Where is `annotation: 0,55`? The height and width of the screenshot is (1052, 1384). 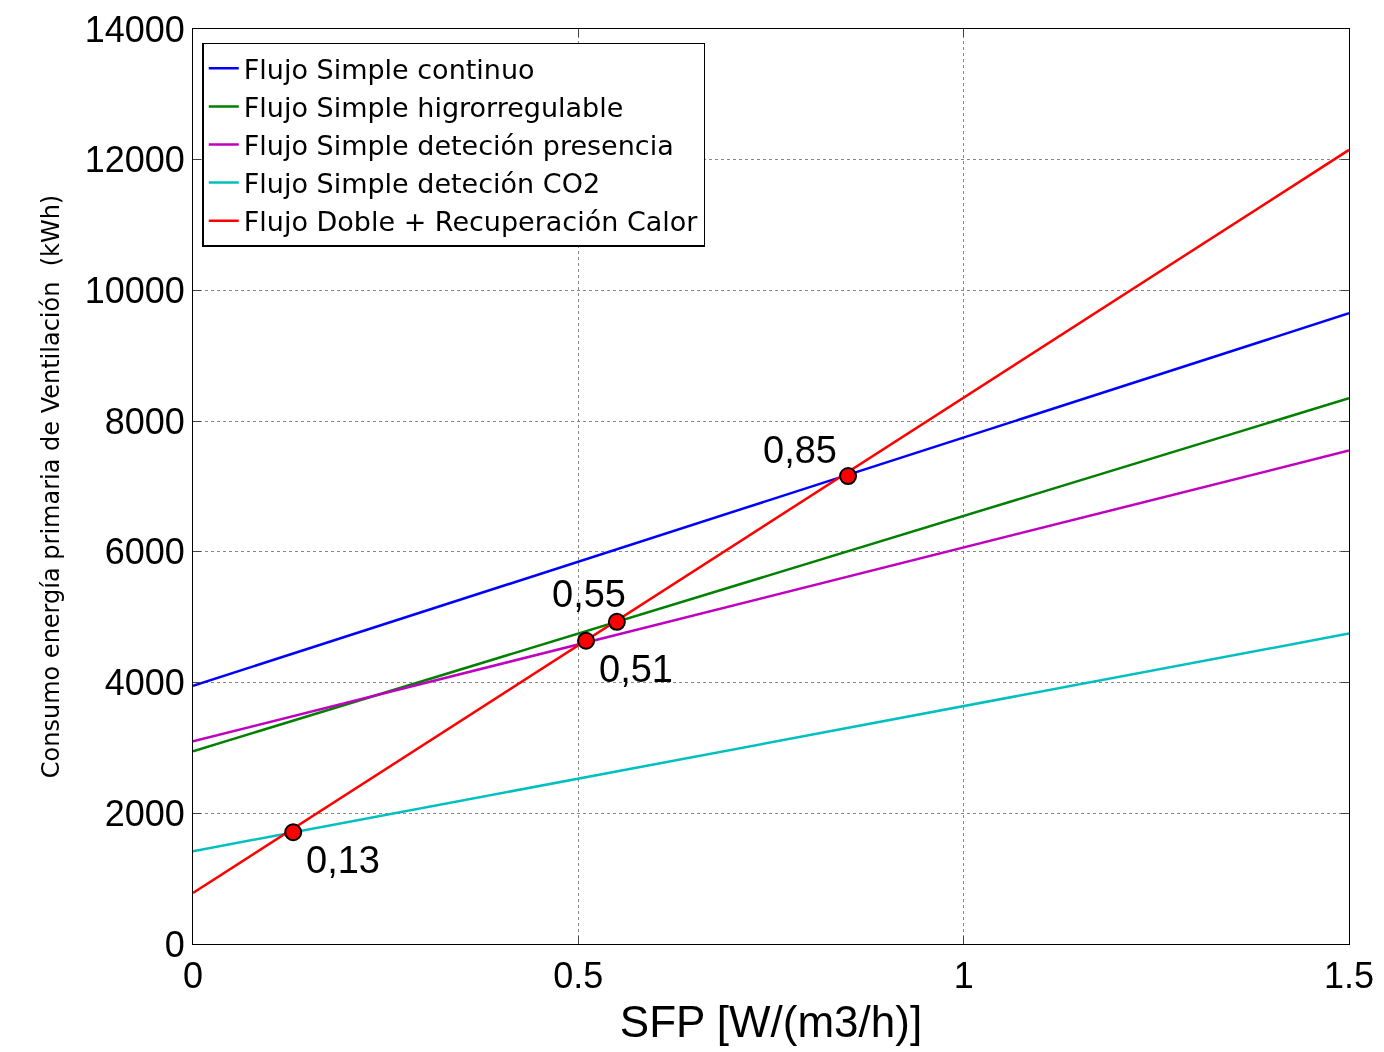 annotation: 0,55 is located at coordinates (589, 594).